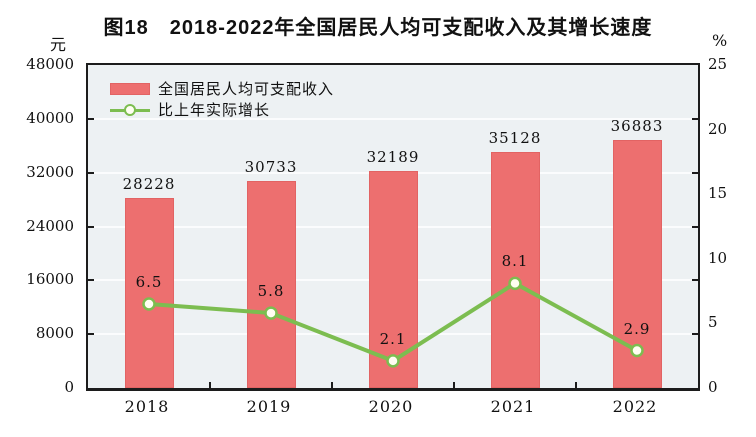 Image resolution: width=756 pixels, height=437 pixels. I want to click on income-legend-label: 全国居民人均可支配收入, so click(246, 89).